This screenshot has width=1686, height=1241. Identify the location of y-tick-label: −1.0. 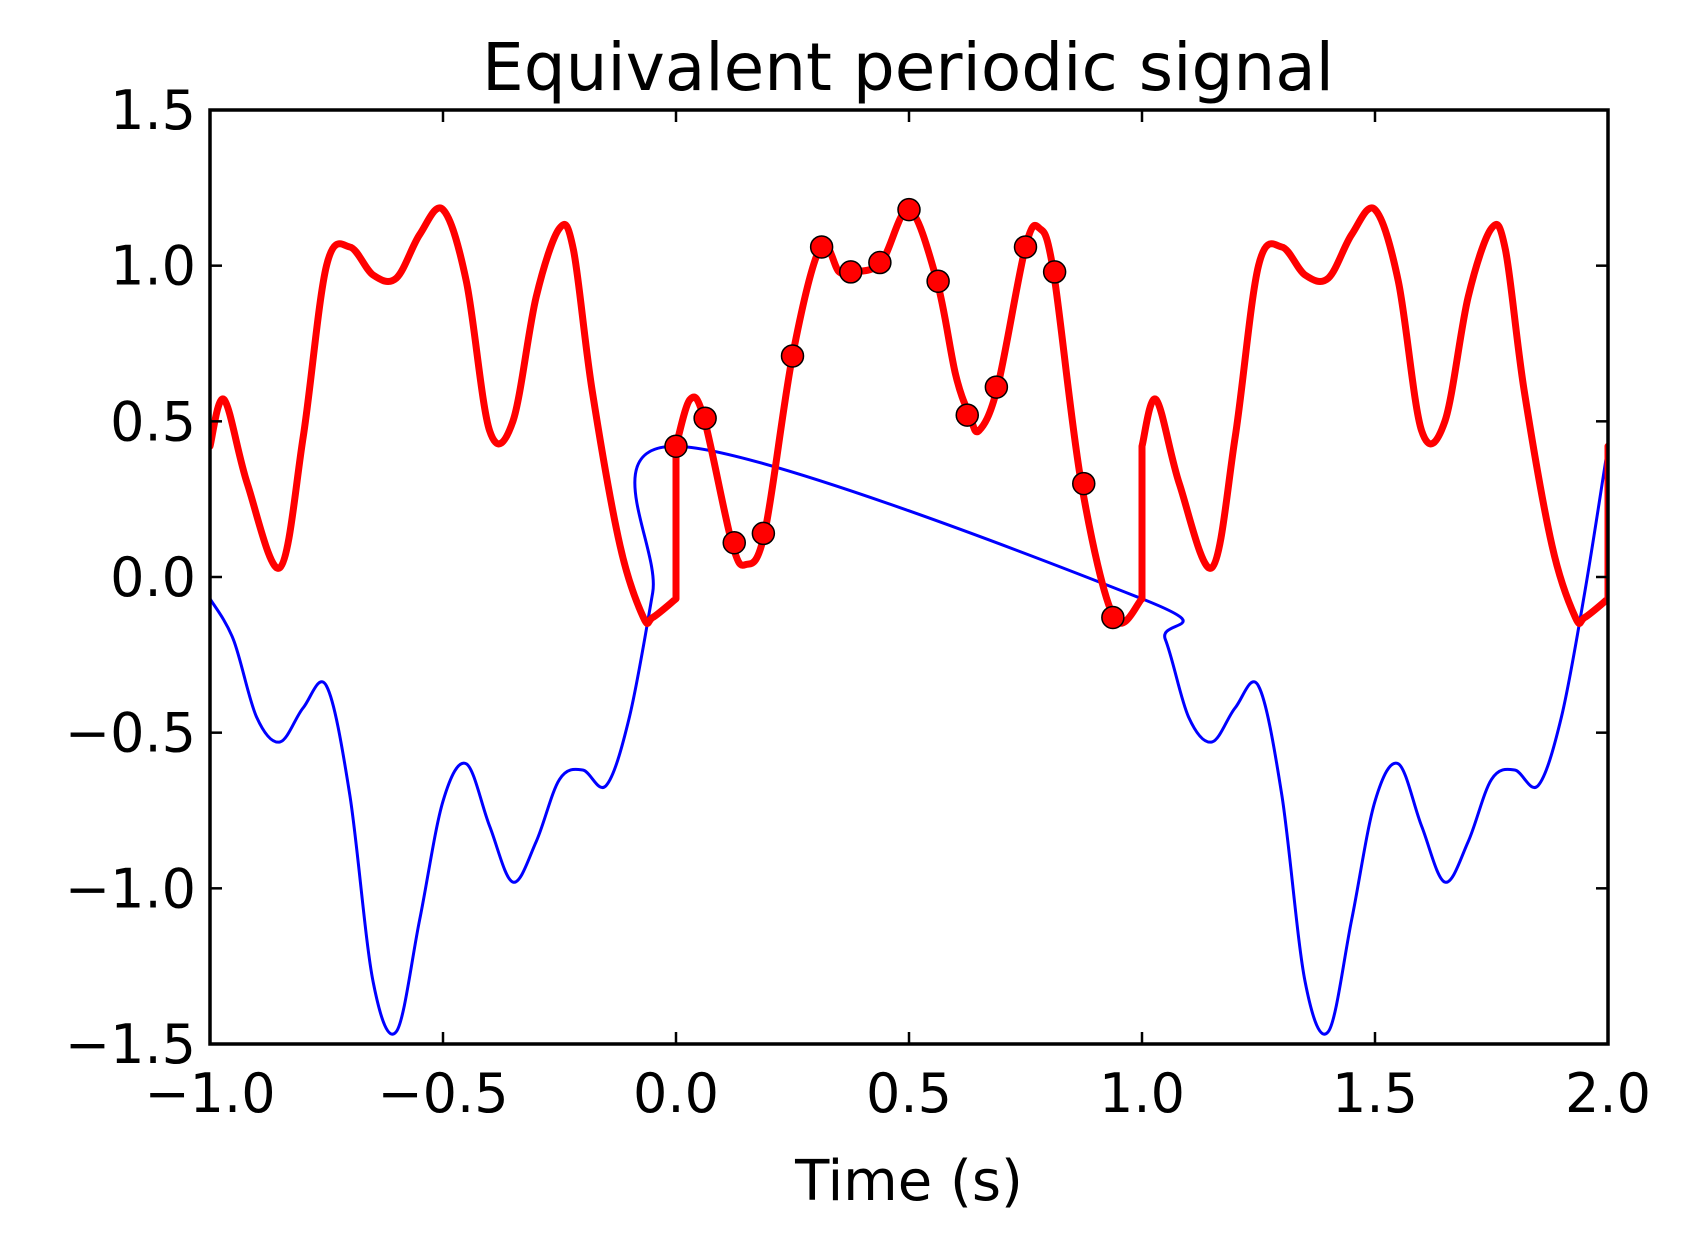
(130, 888).